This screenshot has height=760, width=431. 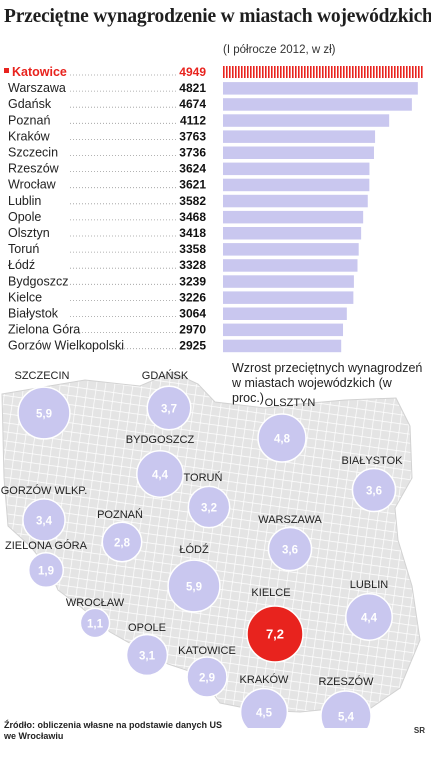 I want to click on credit-mark: SR, so click(x=419, y=730).